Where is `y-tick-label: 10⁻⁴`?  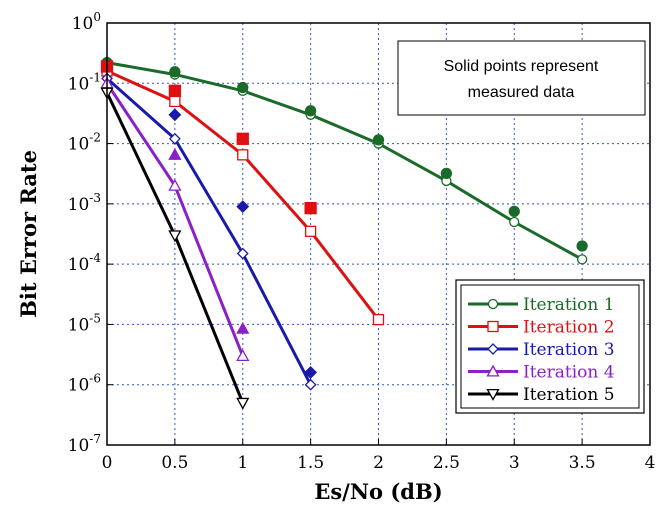 y-tick-label: 10⁻⁴ is located at coordinates (85, 263).